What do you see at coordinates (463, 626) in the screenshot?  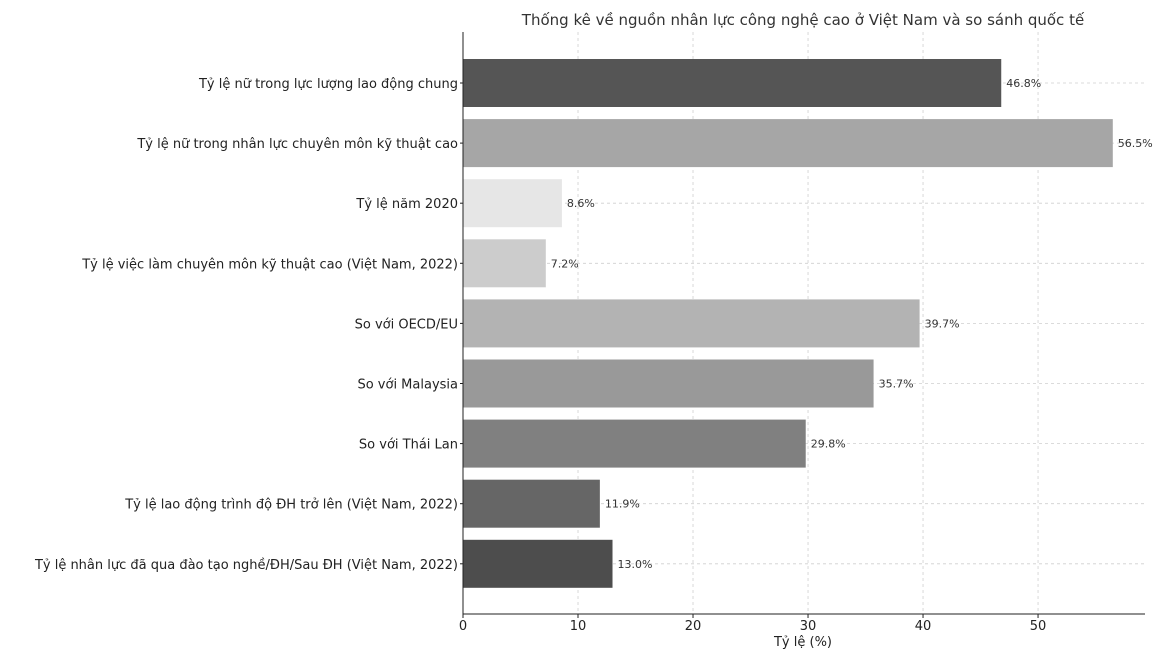 I see `x-tick-label: 0` at bounding box center [463, 626].